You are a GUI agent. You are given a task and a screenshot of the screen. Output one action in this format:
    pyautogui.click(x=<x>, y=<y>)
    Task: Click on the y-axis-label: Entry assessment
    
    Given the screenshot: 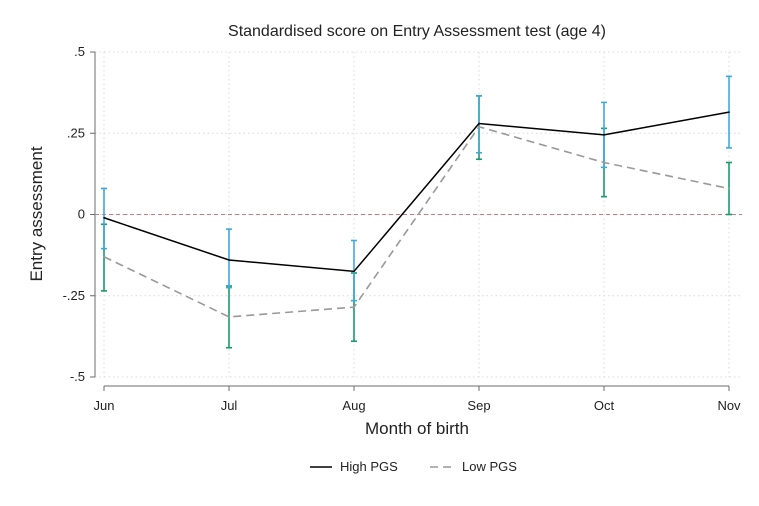 What is the action you would take?
    pyautogui.click(x=36, y=213)
    